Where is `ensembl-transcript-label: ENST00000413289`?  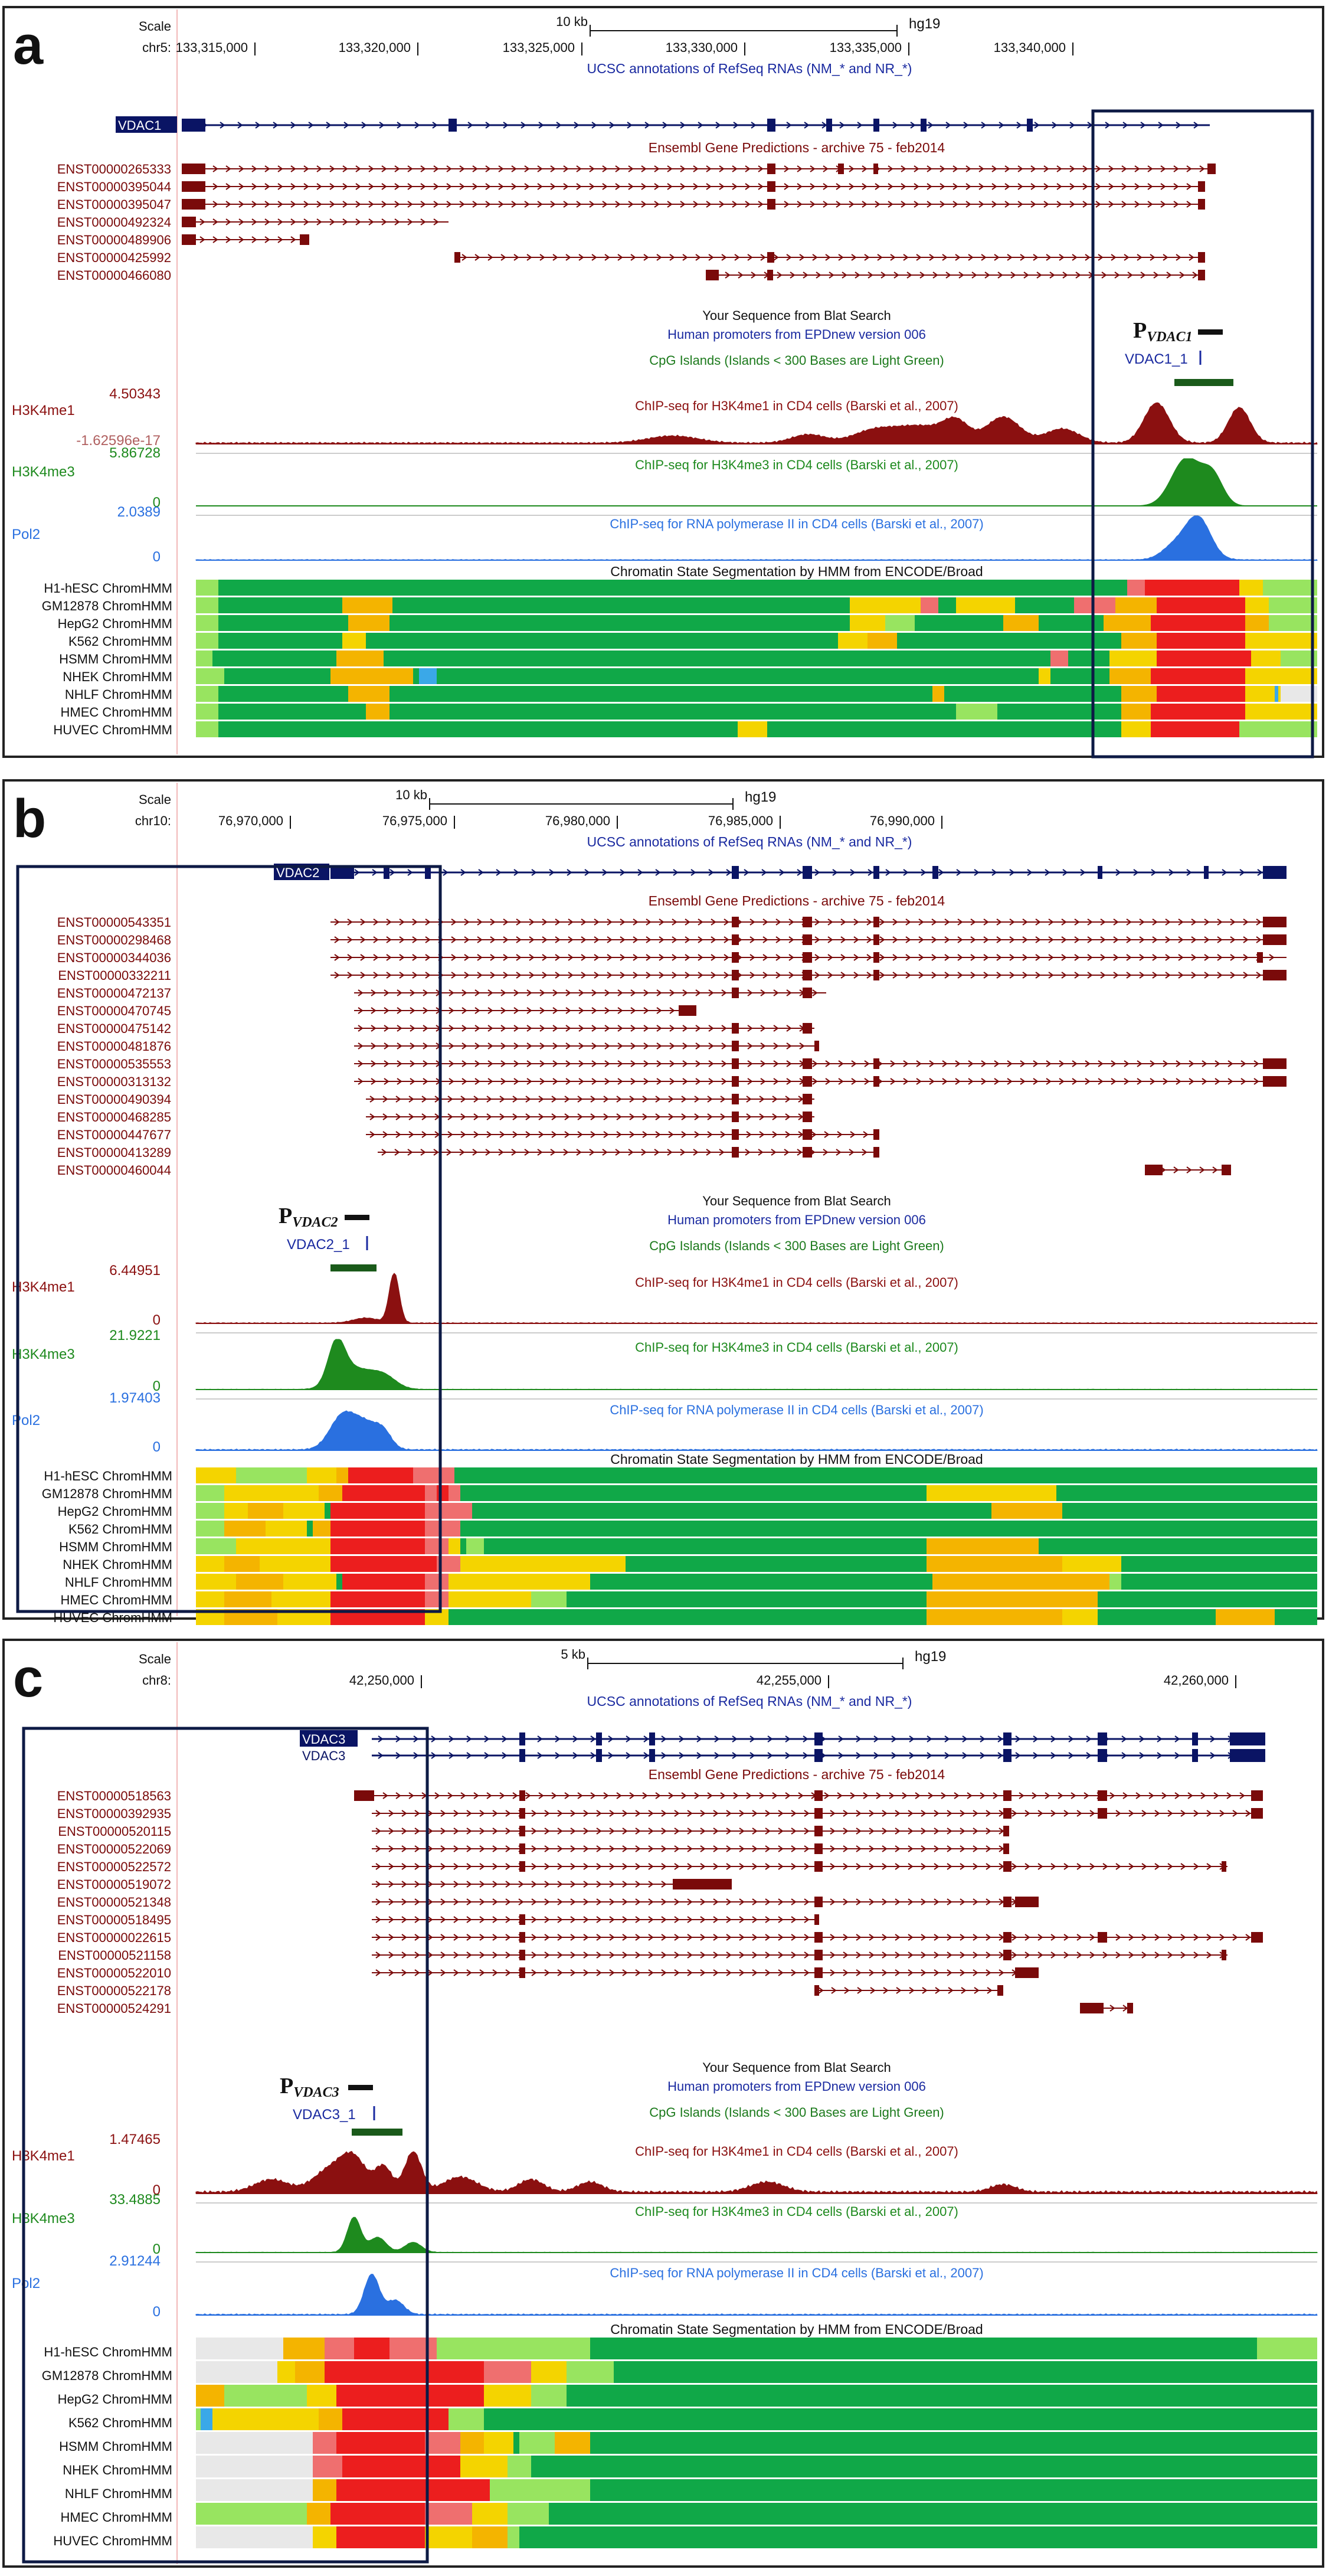 ensembl-transcript-label: ENST00000413289 is located at coordinates (114, 1152).